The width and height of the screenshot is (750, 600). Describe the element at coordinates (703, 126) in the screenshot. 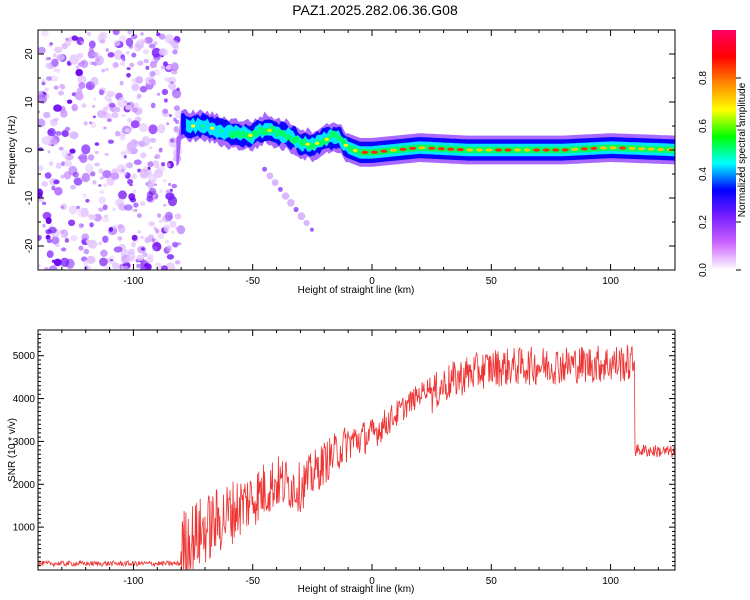

I see `colorbar-tick-label: 0.6` at that location.